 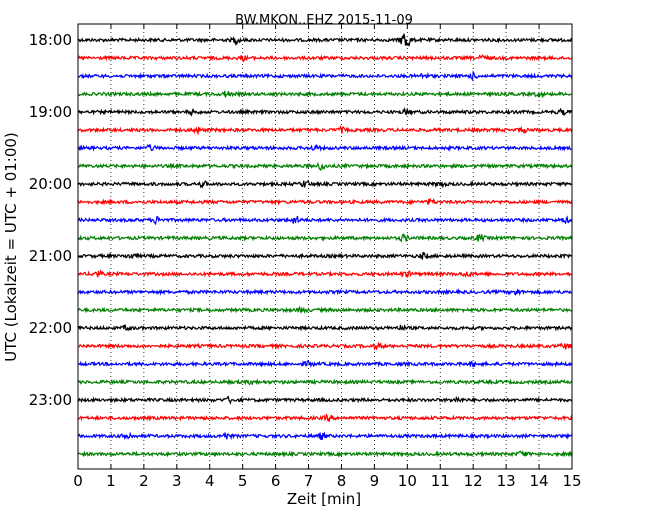 I want to click on x-tick-label: 15, so click(x=571, y=481).